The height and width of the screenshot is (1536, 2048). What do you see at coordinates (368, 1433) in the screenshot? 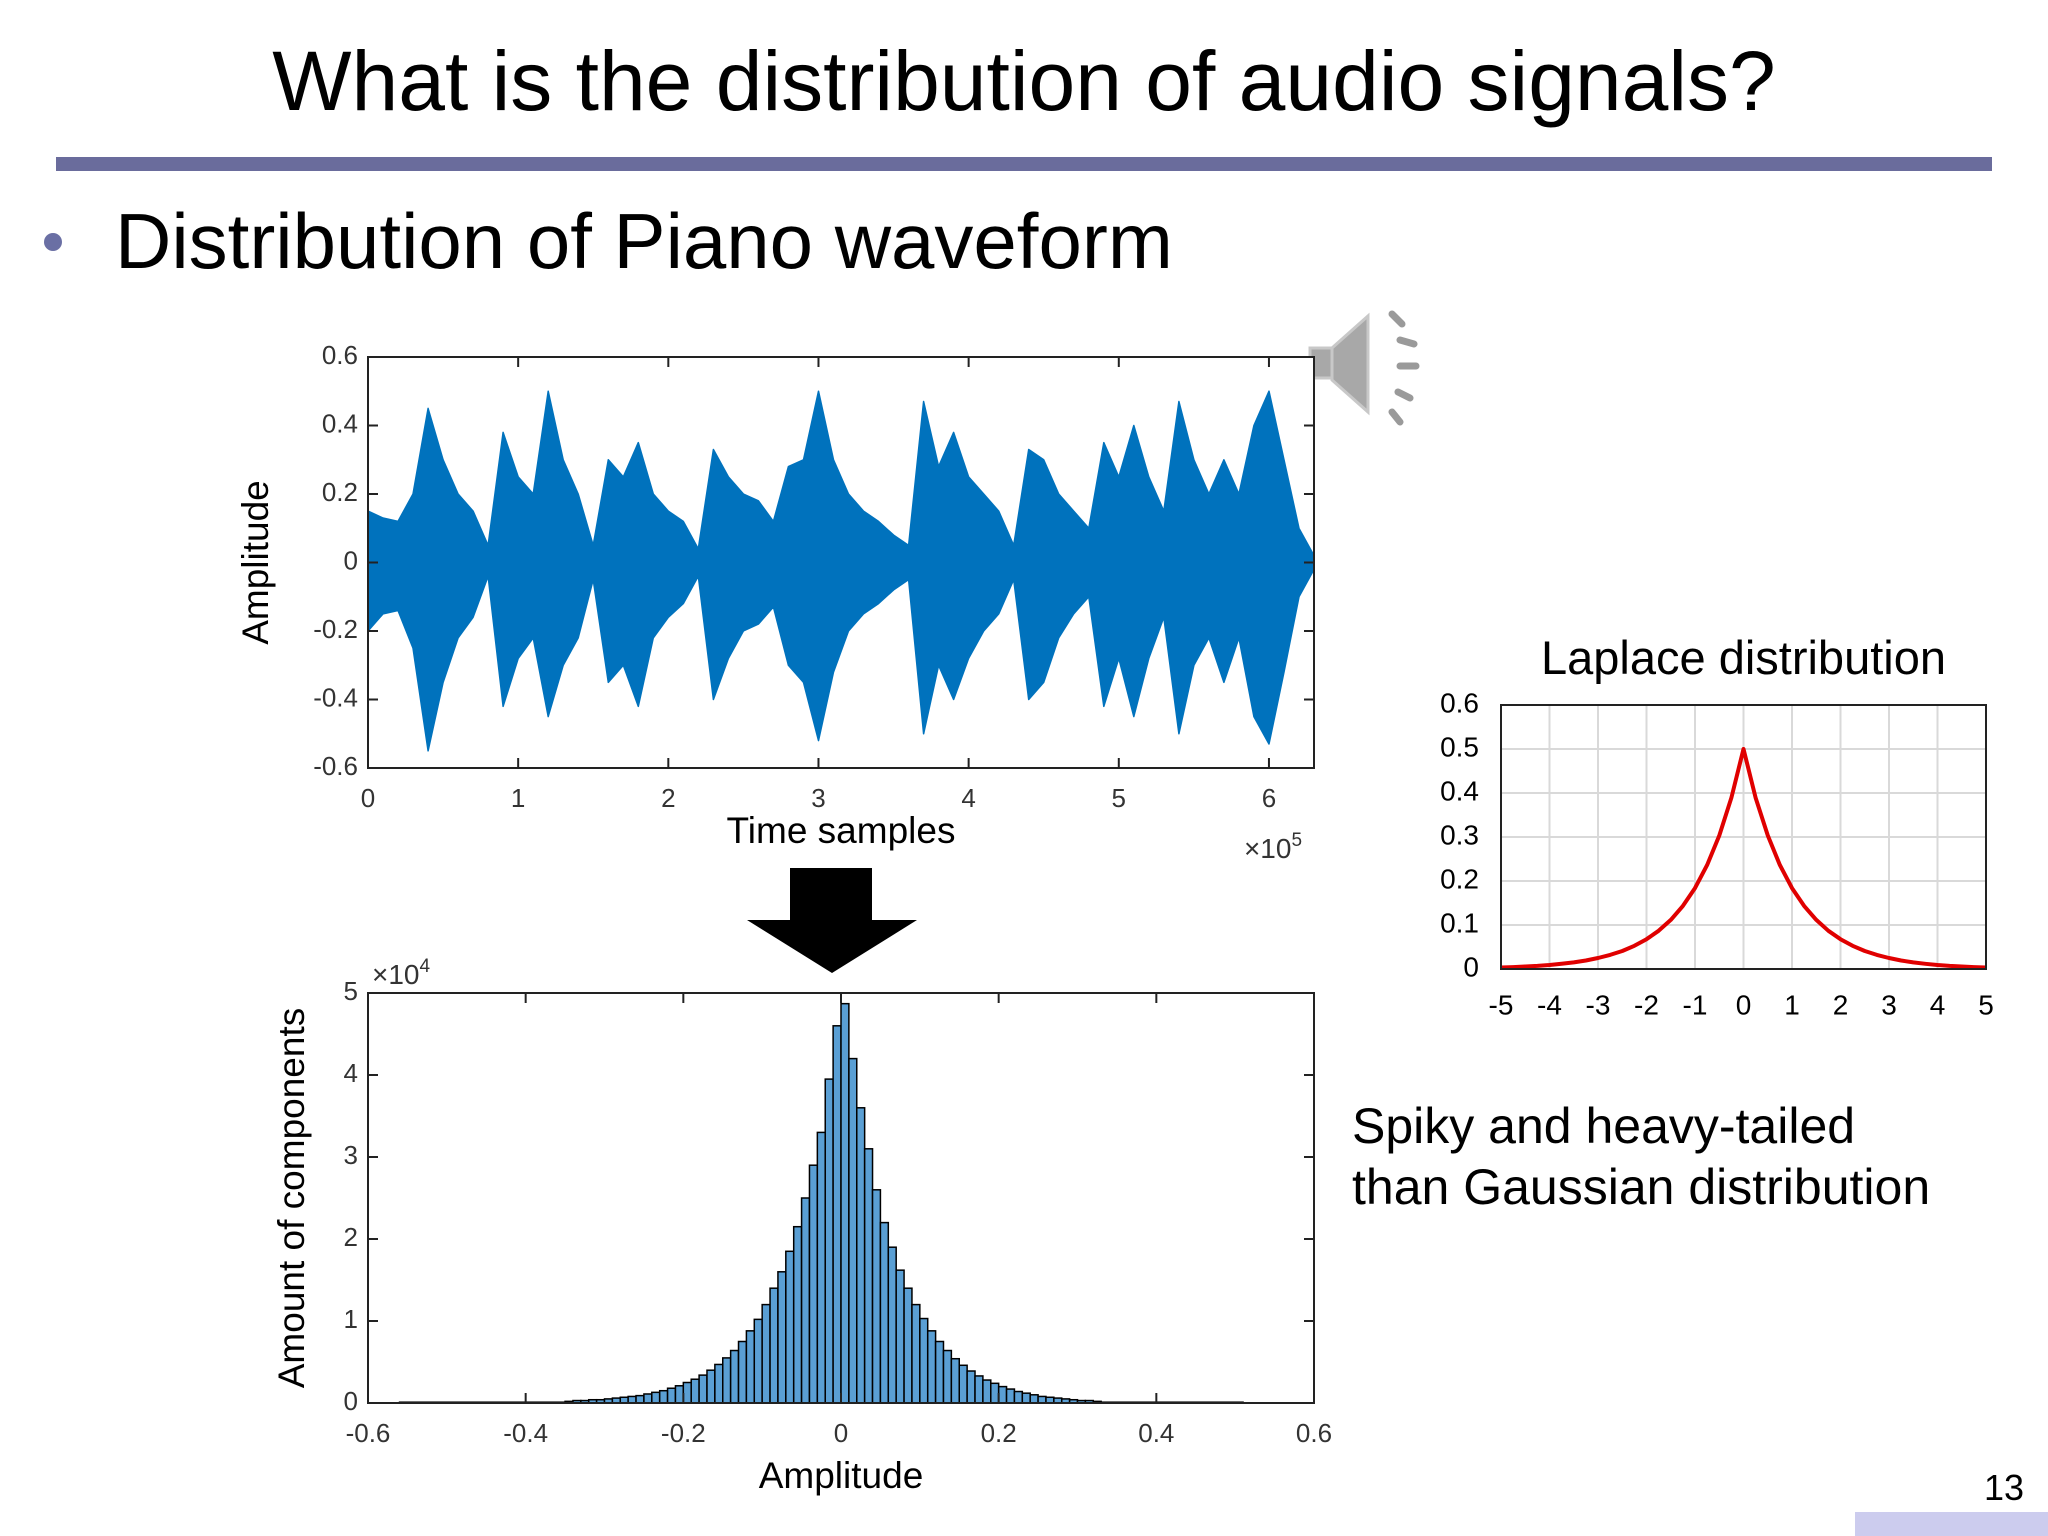
I see `x-tick-label: -0.6` at bounding box center [368, 1433].